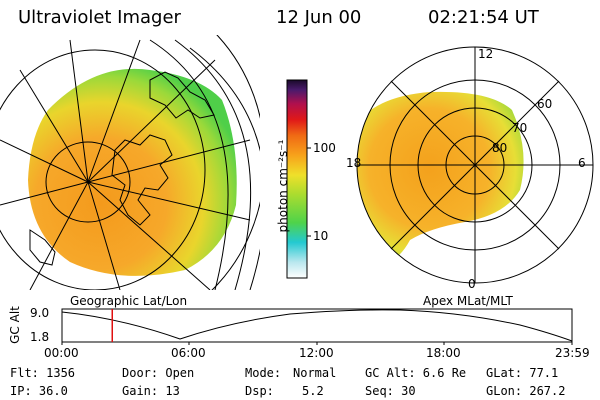  I want to click on x-ticks, so click(317, 343).